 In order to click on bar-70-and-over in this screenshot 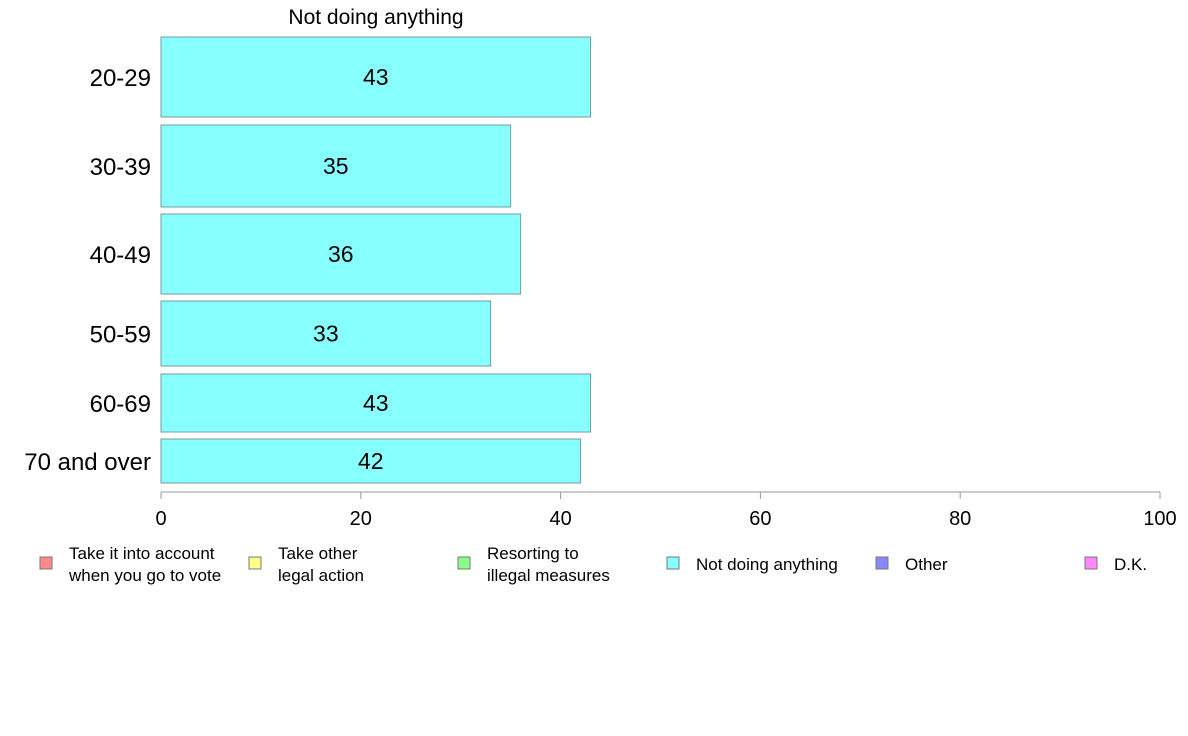, I will do `click(371, 461)`.